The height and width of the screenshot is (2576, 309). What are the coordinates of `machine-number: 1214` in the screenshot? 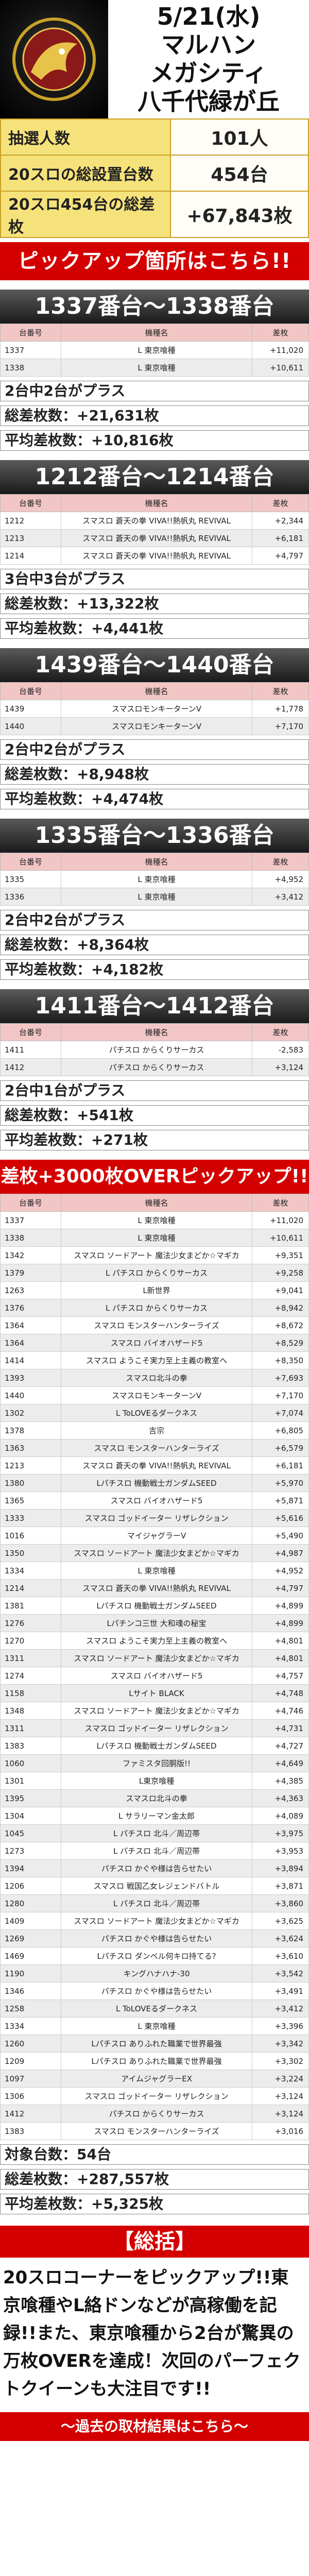 It's located at (30, 556).